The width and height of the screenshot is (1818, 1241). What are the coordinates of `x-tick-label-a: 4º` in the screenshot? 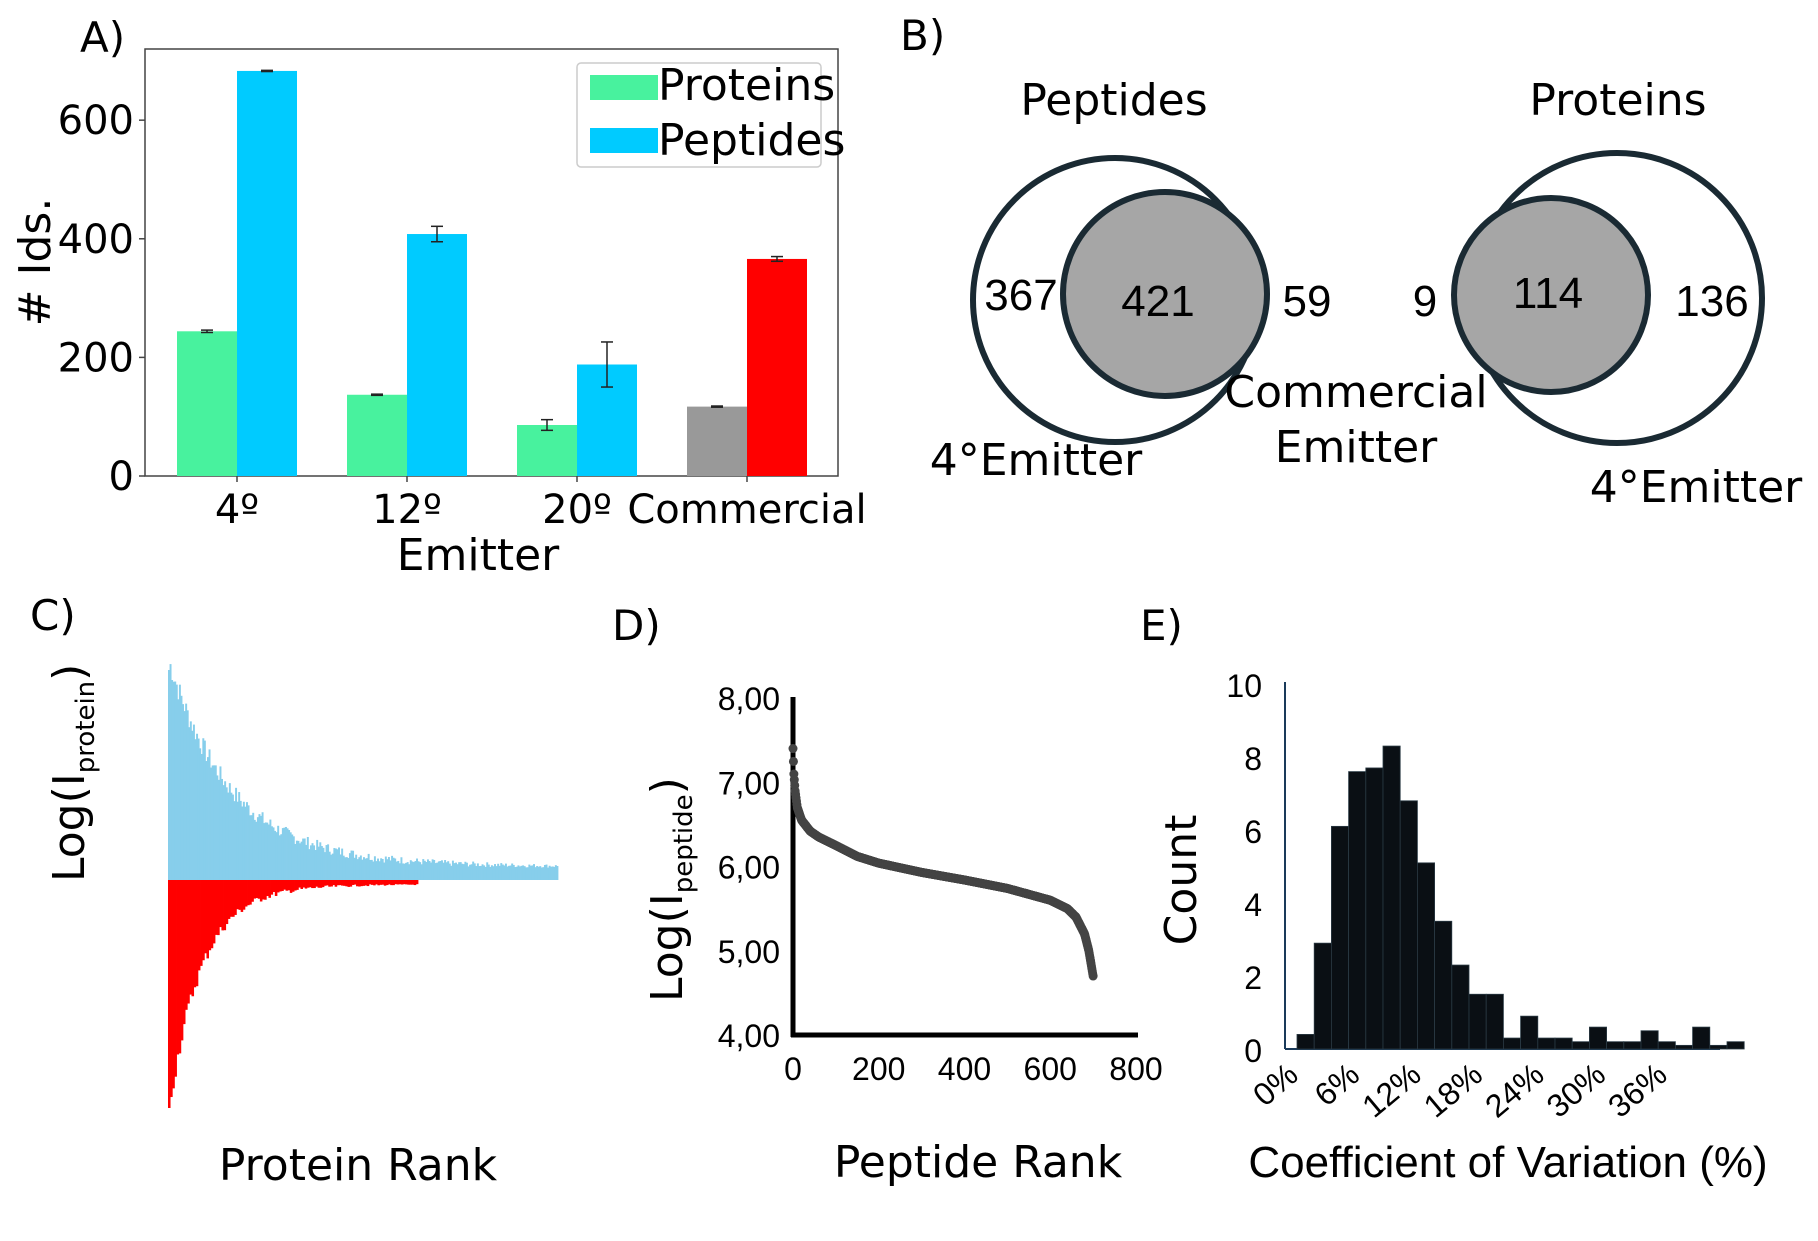 It's located at (237, 510).